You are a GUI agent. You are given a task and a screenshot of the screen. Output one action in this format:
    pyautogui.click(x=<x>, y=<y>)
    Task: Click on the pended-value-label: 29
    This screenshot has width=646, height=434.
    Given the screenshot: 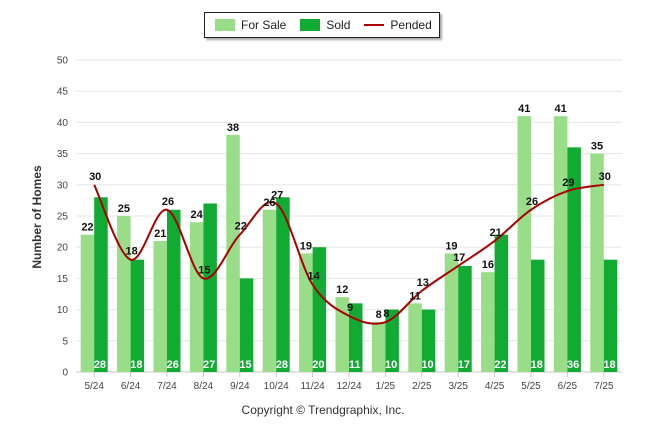 What is the action you would take?
    pyautogui.click(x=568, y=183)
    